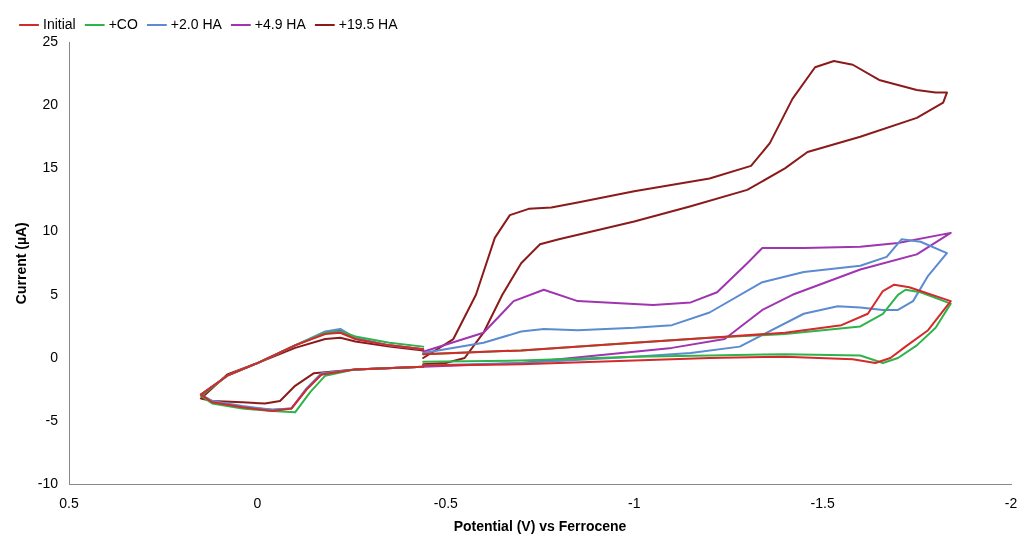 The image size is (1023, 544). What do you see at coordinates (446, 502) in the screenshot?
I see `x-tick-label: -0.5` at bounding box center [446, 502].